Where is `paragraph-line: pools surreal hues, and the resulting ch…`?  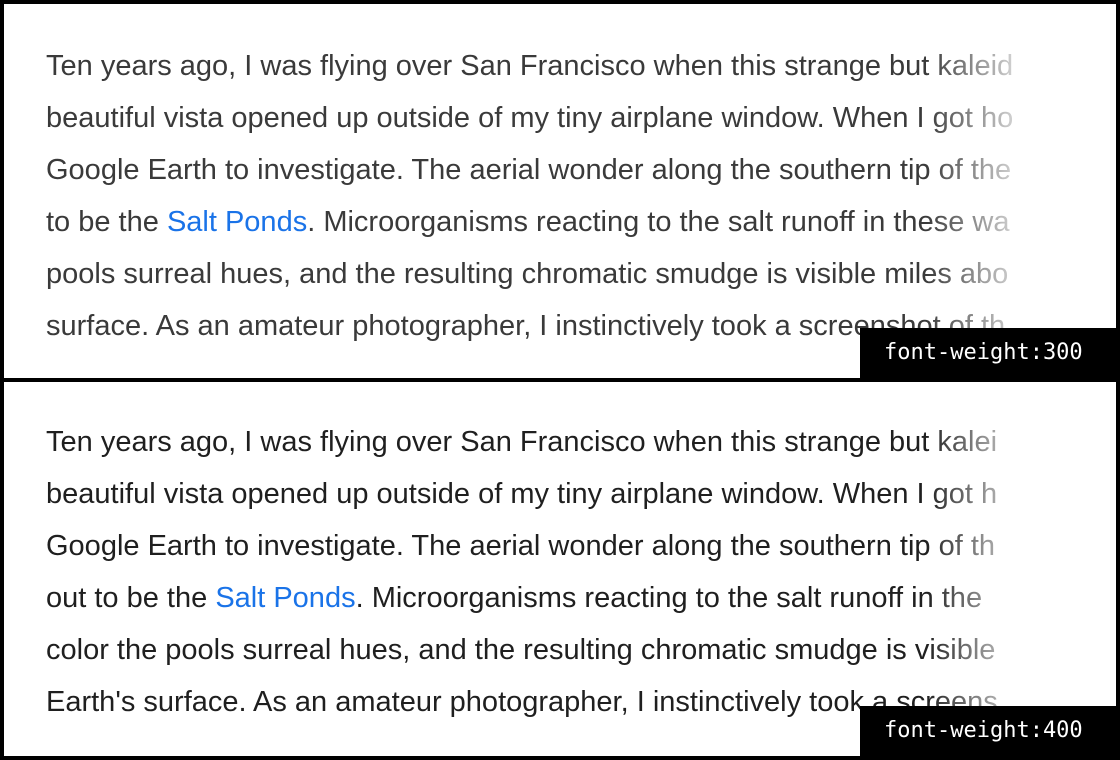 paragraph-line: pools surreal hues, and the resulting ch… is located at coordinates (527, 274).